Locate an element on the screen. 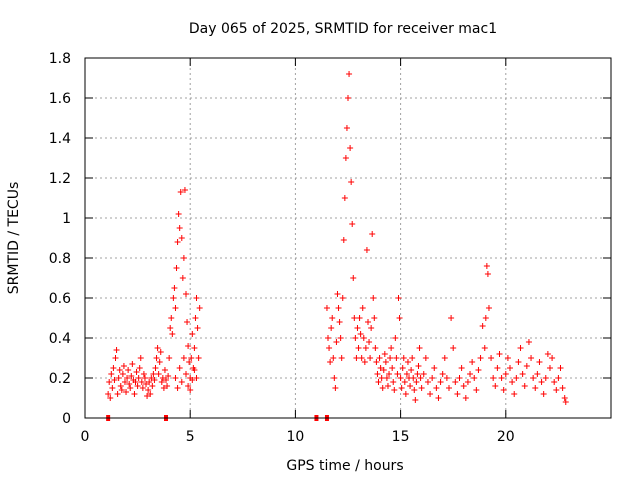  y-tick-label: 1.4 is located at coordinates (60, 139).